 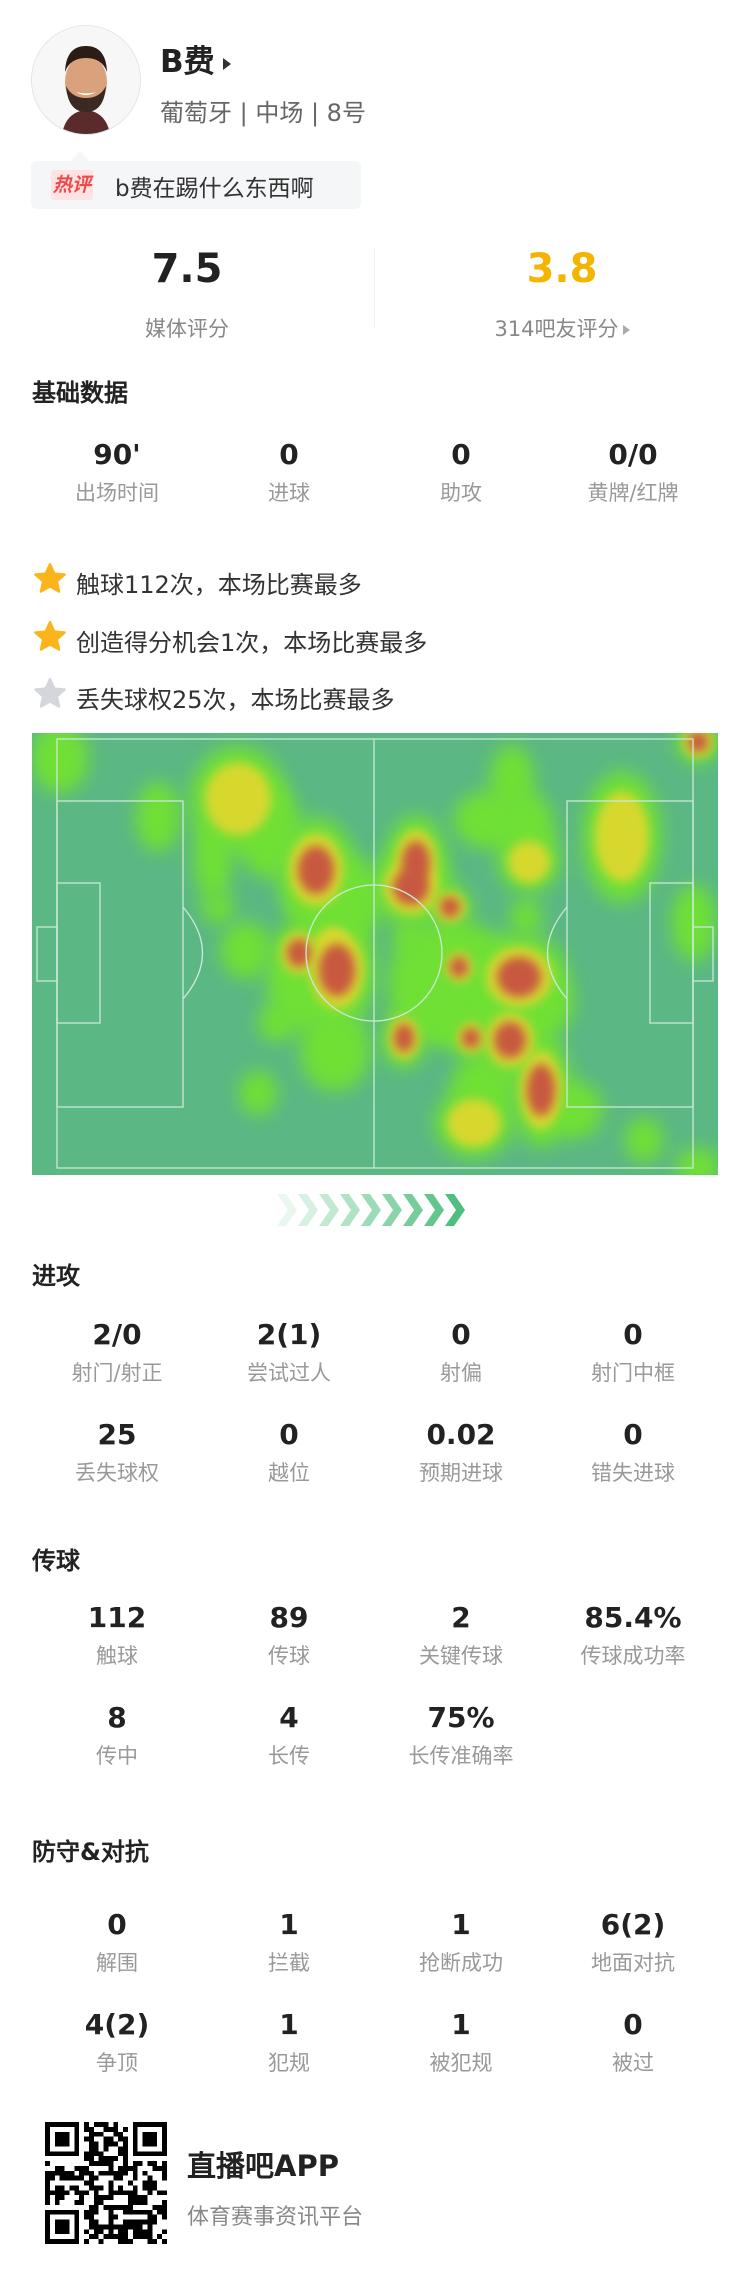 I want to click on stat-label: 抢断成功, so click(x=461, y=1963).